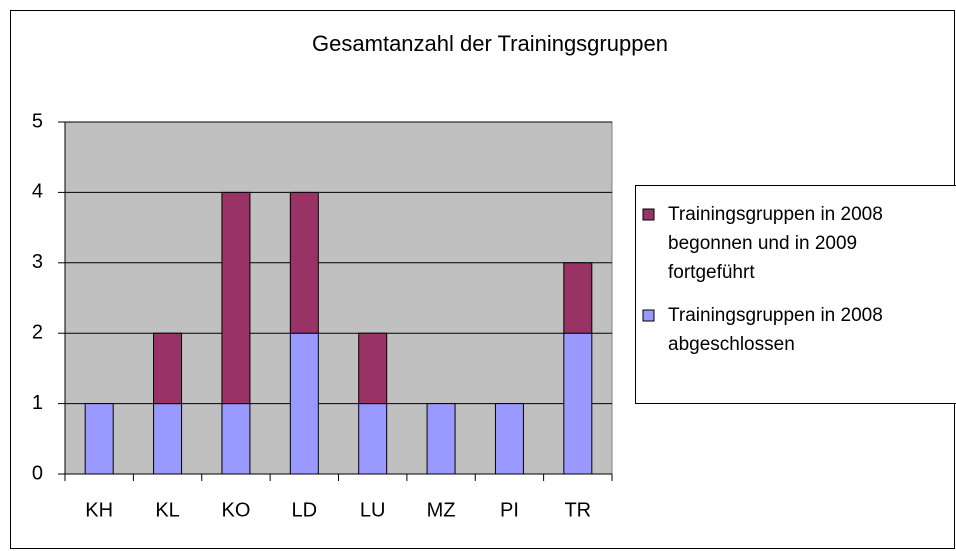 The image size is (956, 551). What do you see at coordinates (373, 510) in the screenshot?
I see `x-tick-label: LU` at bounding box center [373, 510].